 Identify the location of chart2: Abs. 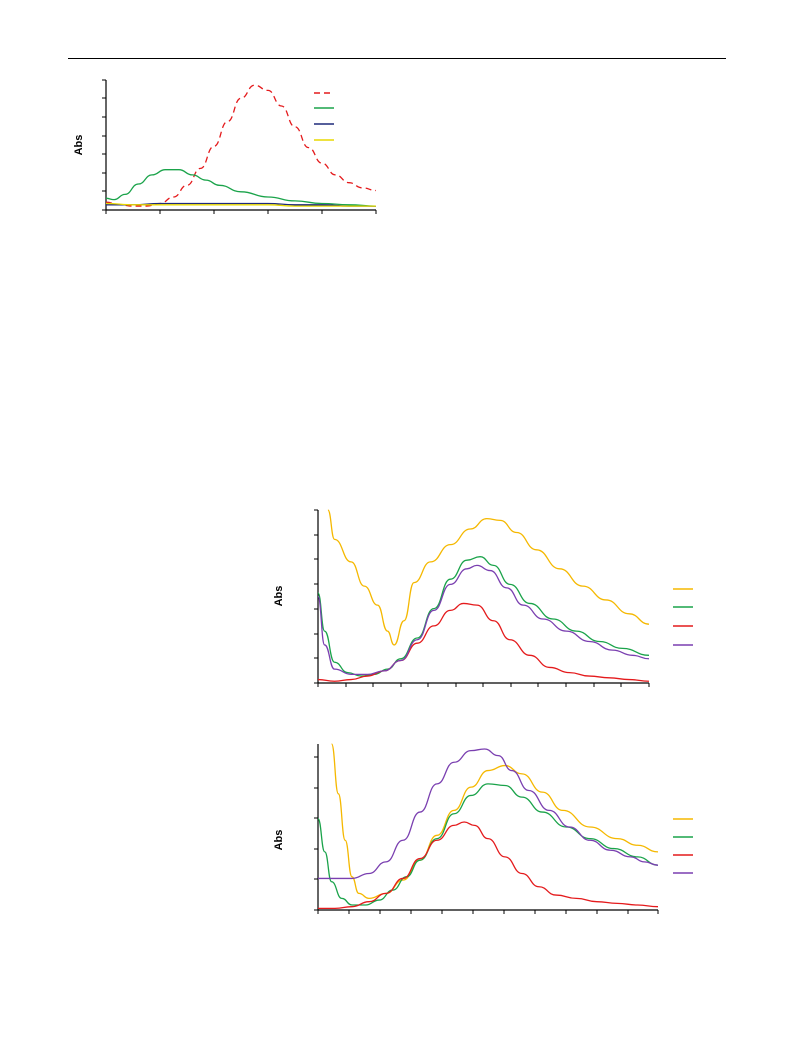
(483, 598).